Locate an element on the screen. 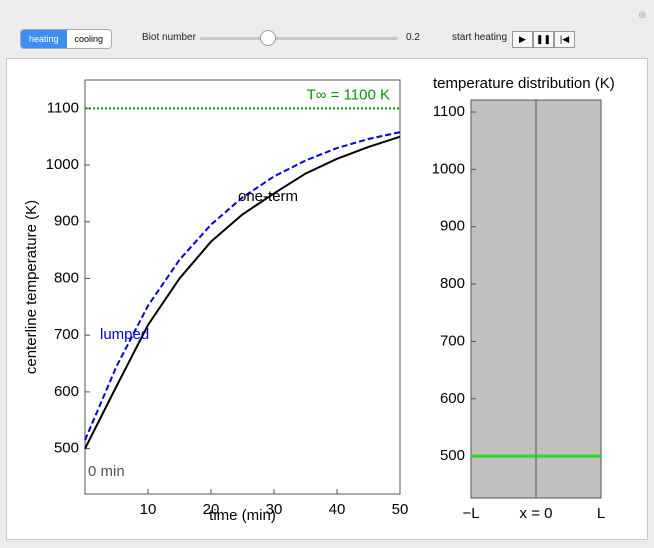  annotation: 0 min is located at coordinates (106, 471).